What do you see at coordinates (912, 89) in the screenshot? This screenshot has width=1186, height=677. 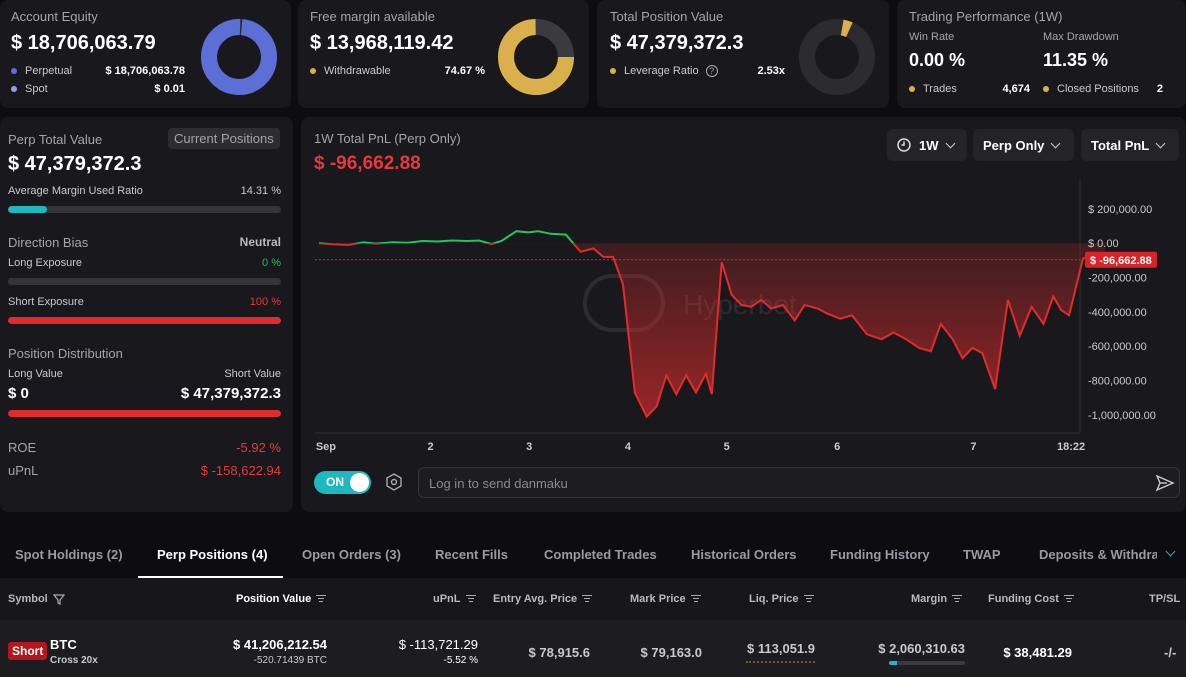 I see `trades-dot-icon` at bounding box center [912, 89].